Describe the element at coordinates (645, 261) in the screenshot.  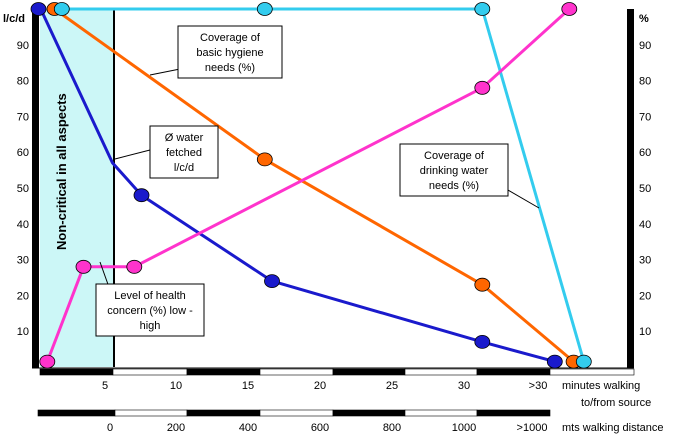
I see `right-tick-label: 30` at that location.